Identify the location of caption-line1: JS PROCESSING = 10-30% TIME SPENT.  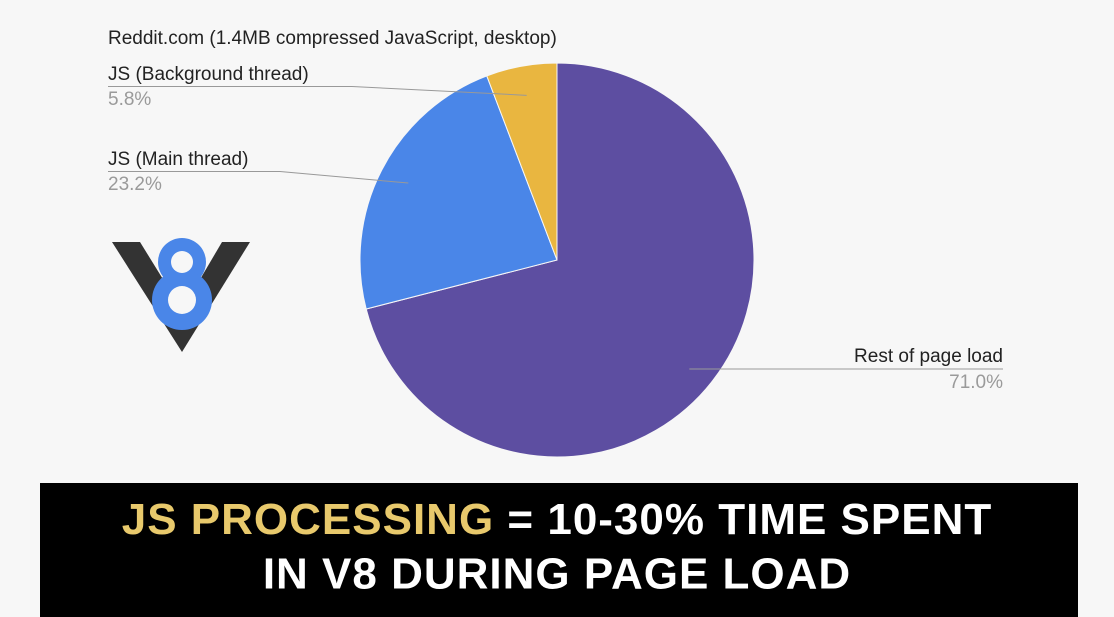
(557, 519).